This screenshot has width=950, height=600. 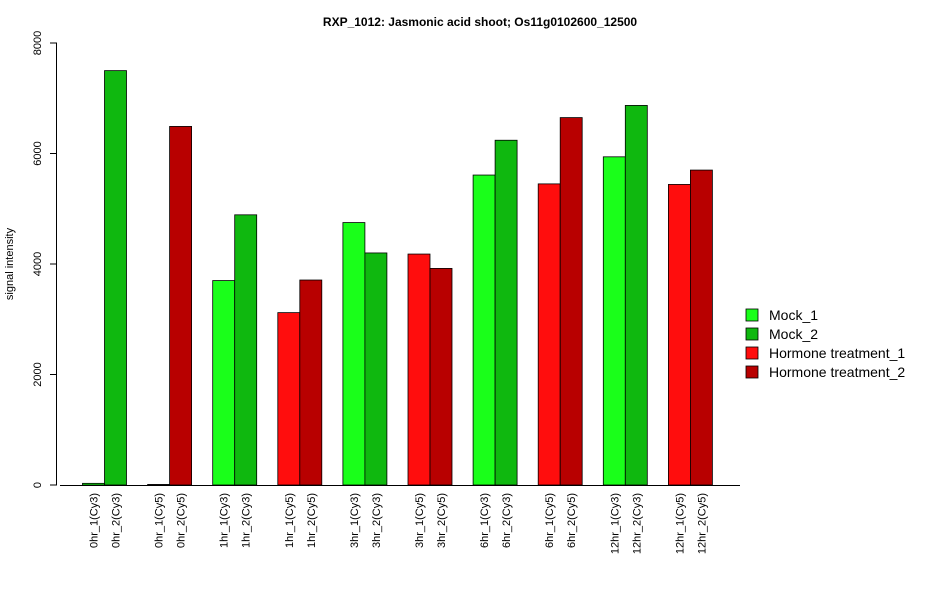 What do you see at coordinates (246, 350) in the screenshot?
I see `bar-1hr_2(Cy3)` at bounding box center [246, 350].